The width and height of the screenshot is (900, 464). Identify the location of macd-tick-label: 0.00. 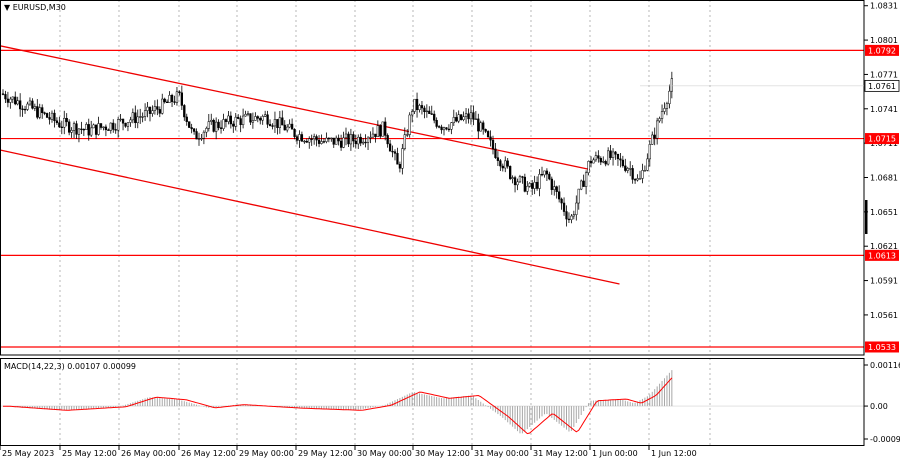
(879, 406).